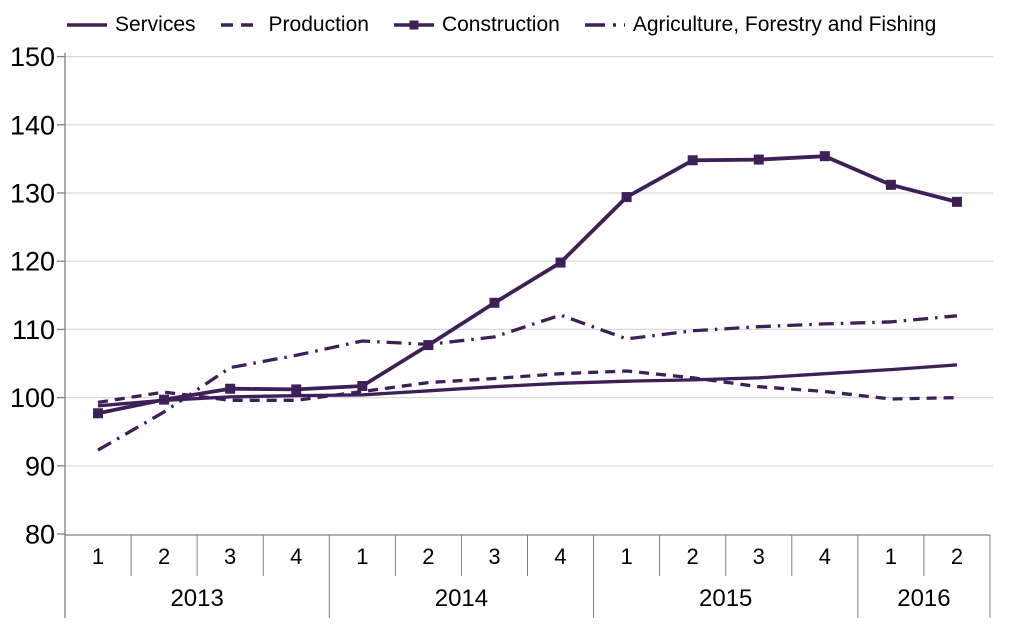 The width and height of the screenshot is (1024, 625). What do you see at coordinates (461, 598) in the screenshot?
I see `year-label: 2014` at bounding box center [461, 598].